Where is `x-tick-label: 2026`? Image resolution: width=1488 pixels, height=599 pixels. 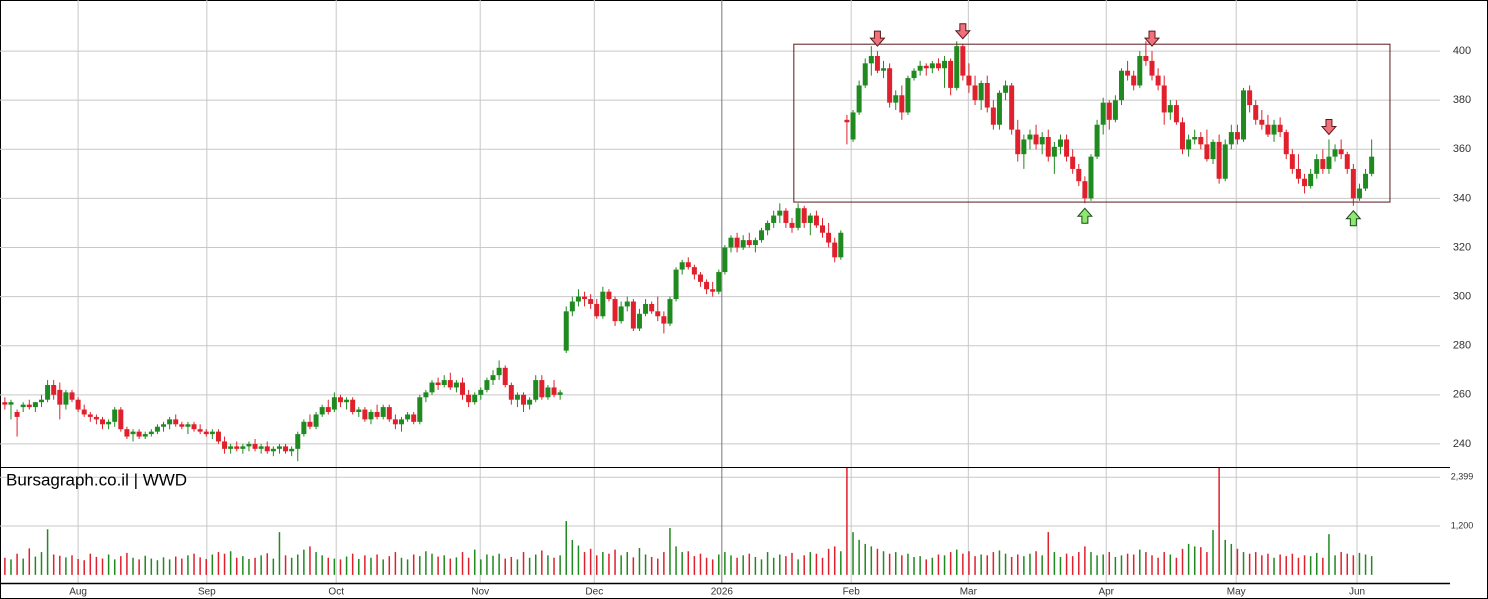 x-tick-label: 2026 is located at coordinates (722, 592).